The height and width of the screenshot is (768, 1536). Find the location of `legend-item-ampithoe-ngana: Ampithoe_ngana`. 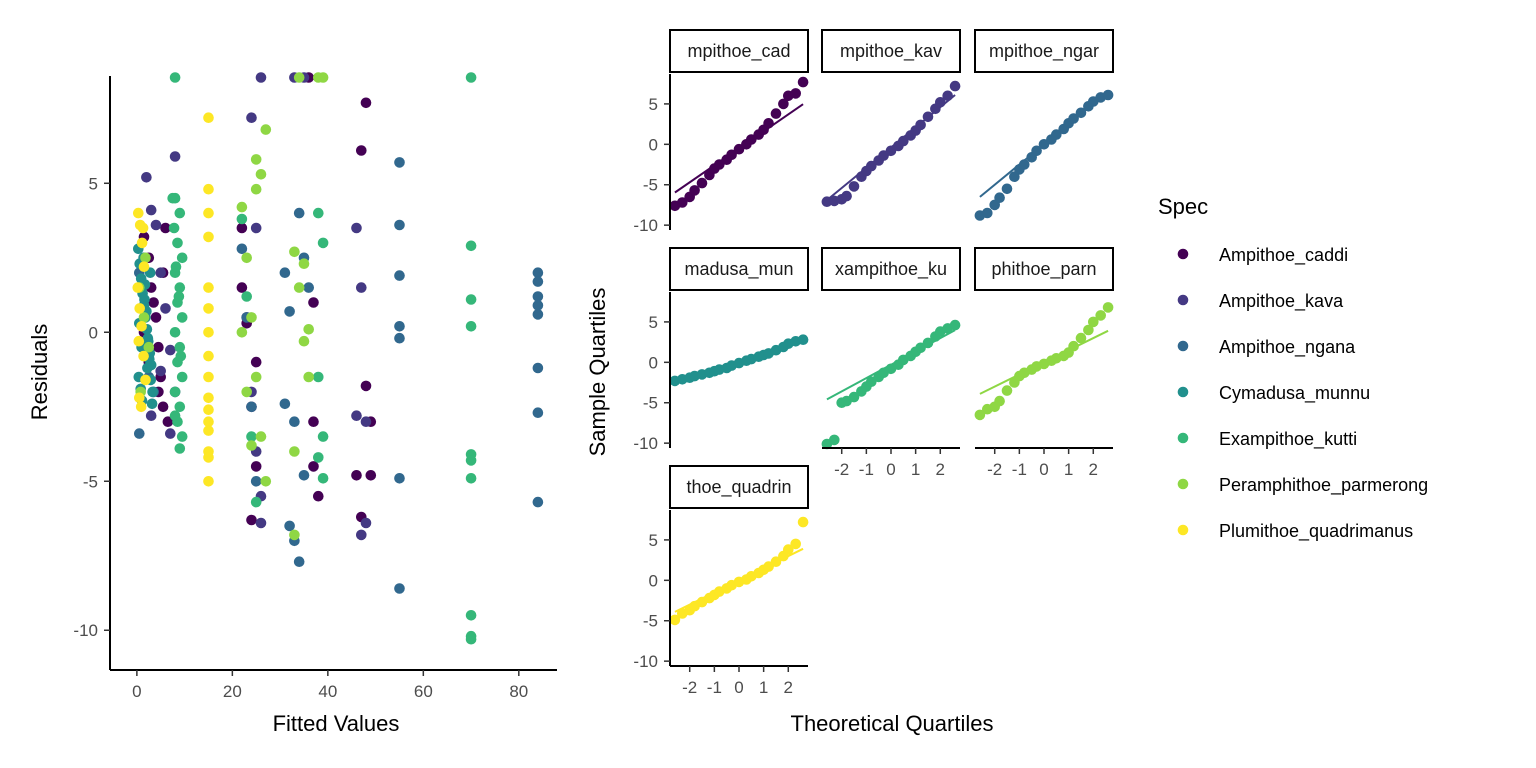

legend-item-ampithoe-ngana: Ampithoe_ngana is located at coordinates (1266, 347).